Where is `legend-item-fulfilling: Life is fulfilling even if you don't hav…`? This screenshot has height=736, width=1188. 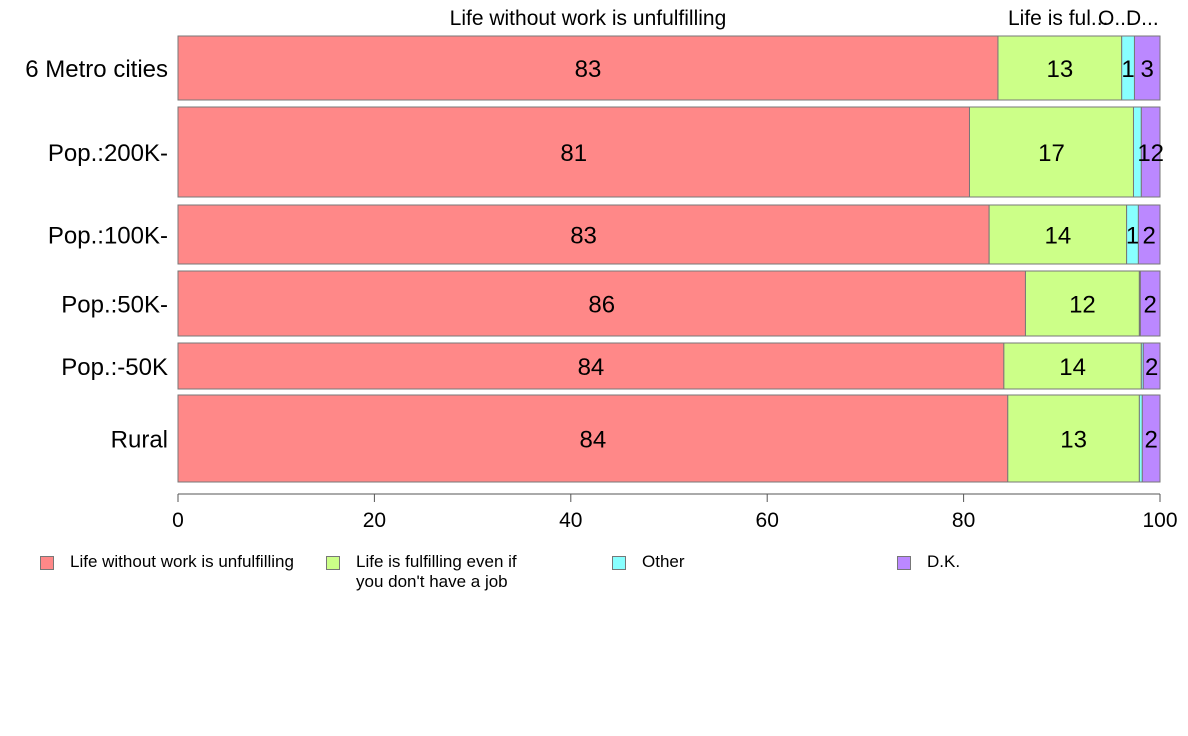
legend-item-fulfilling: Life is fulfilling even if you don't hav… is located at coordinates (421, 572).